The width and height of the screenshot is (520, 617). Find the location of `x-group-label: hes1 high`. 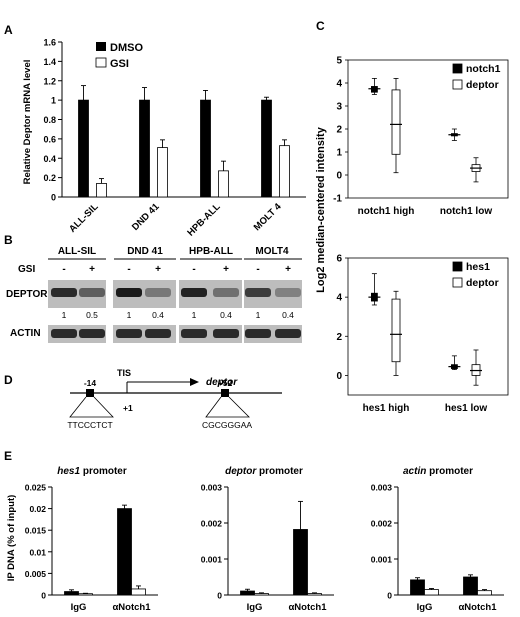

x-group-label: hes1 high is located at coordinates (386, 408).